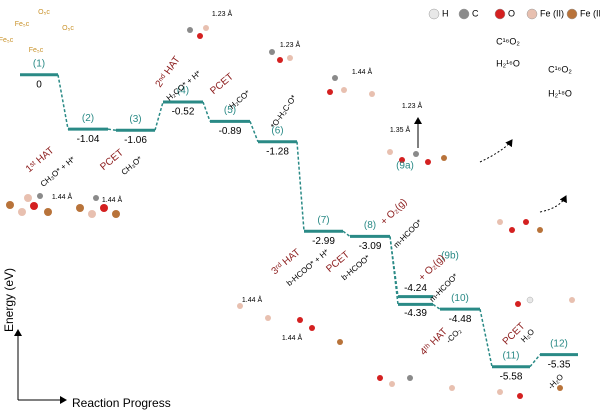  Describe the element at coordinates (39, 63) in the screenshot. I see `level-label: (1)` at that location.